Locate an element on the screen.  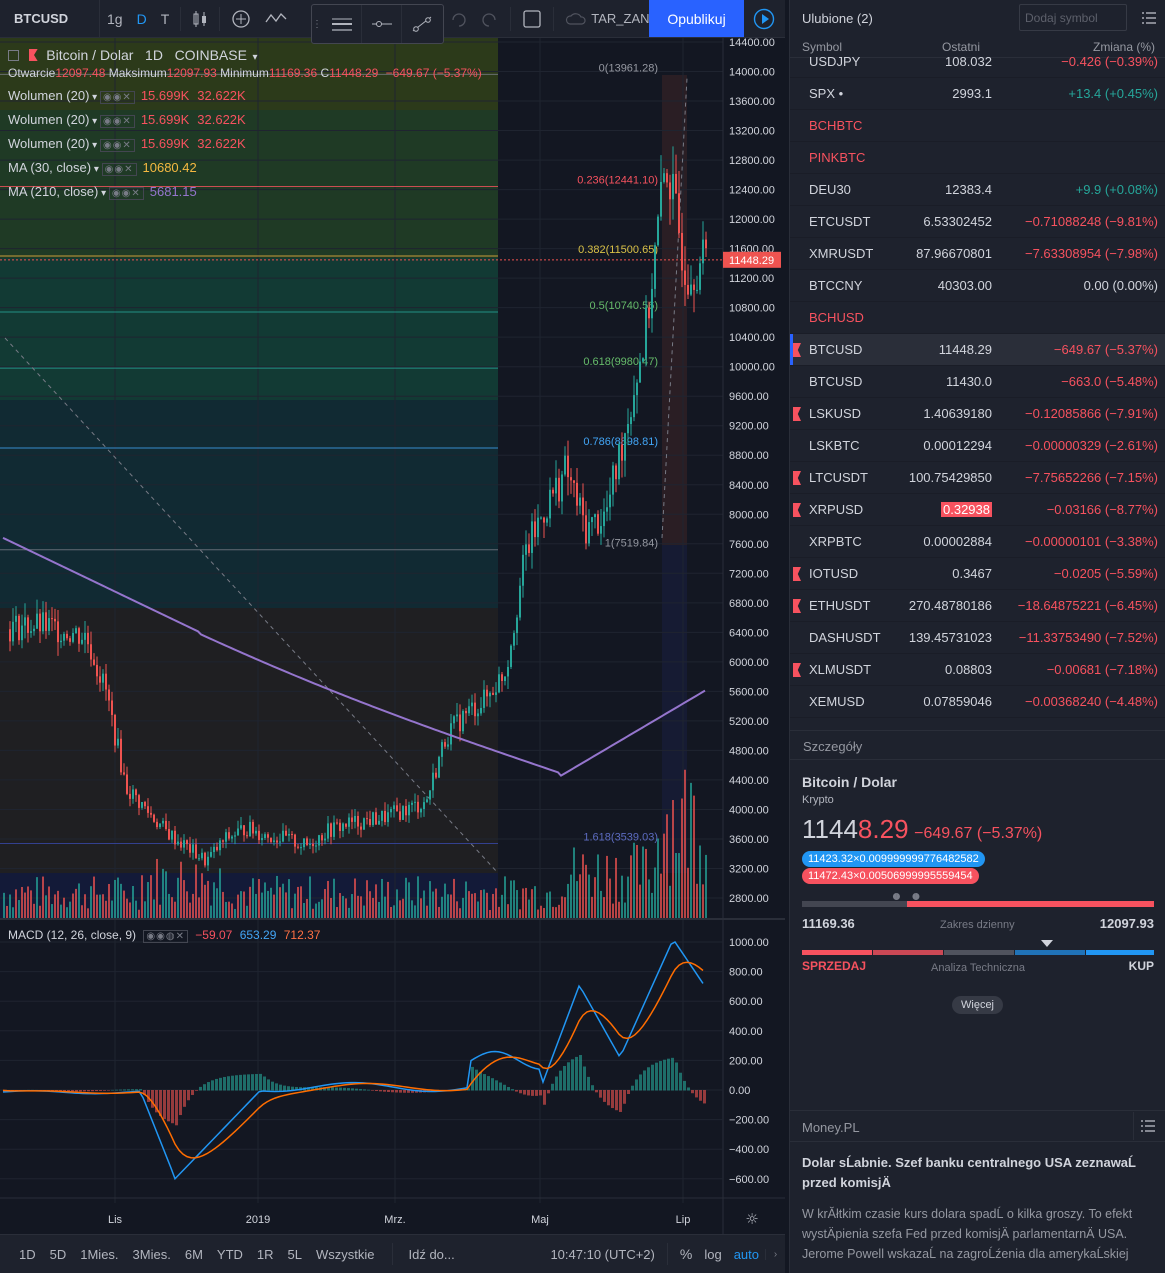
watchlist-row: BTCUSD 11448.29 −649.67 (−5.37%) is located at coordinates (977, 350).